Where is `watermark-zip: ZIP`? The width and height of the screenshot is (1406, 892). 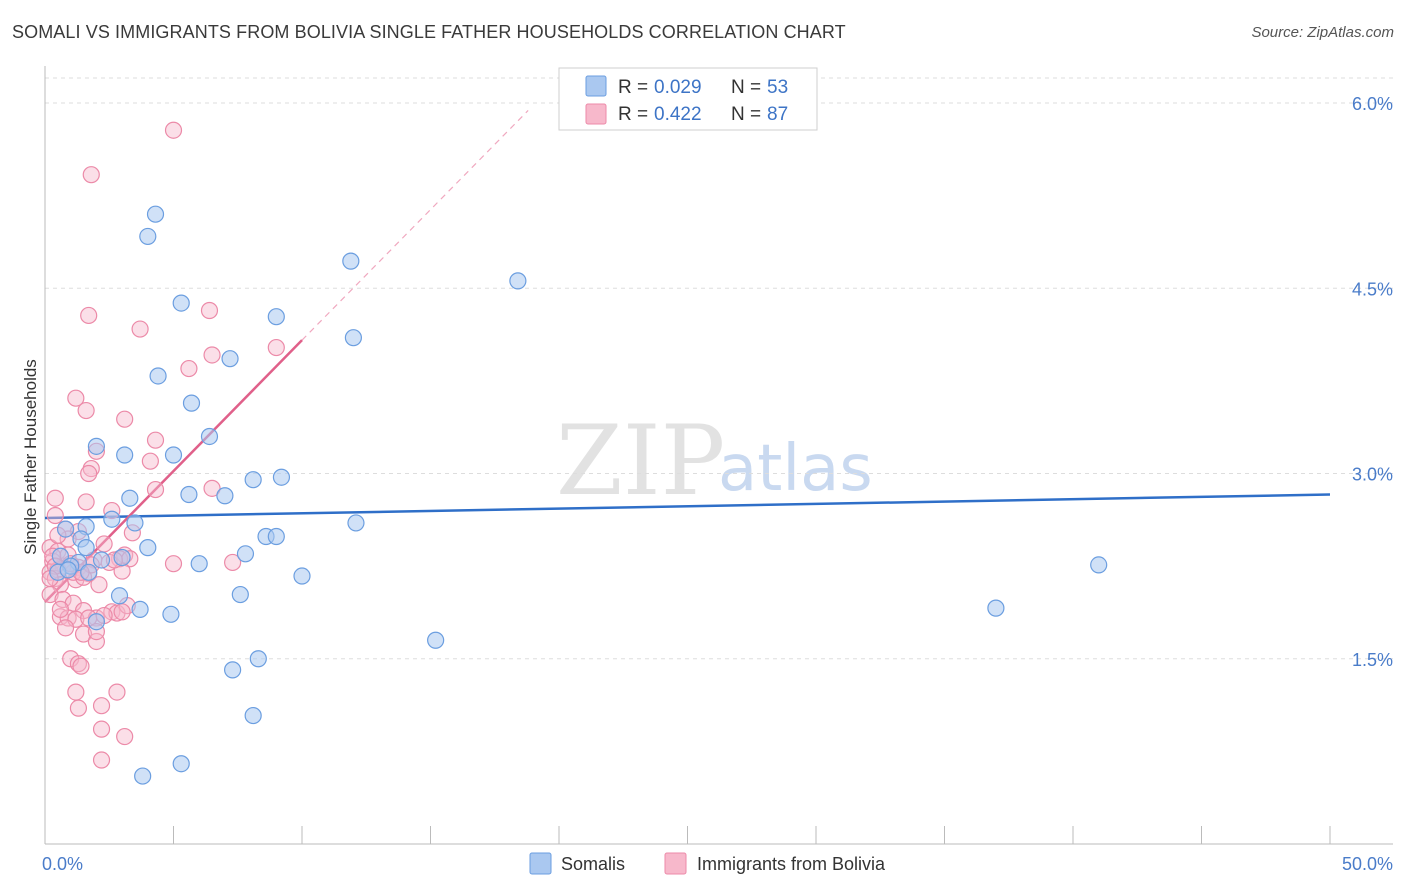 watermark-zip: ZIP is located at coordinates (640, 461).